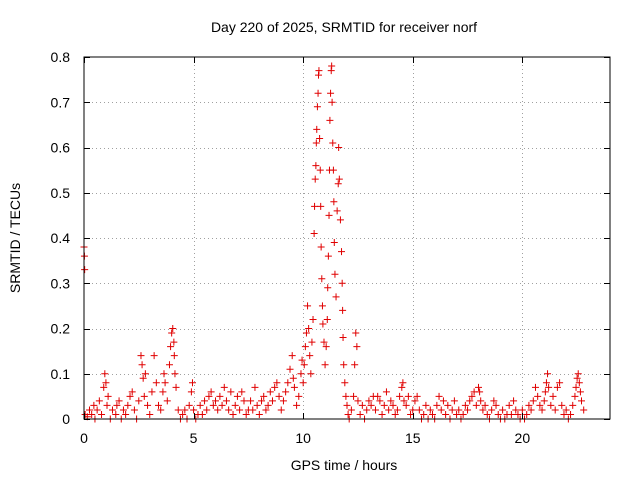 Image resolution: width=640 pixels, height=480 pixels. I want to click on y-tick-label: 0.2, so click(61, 329).